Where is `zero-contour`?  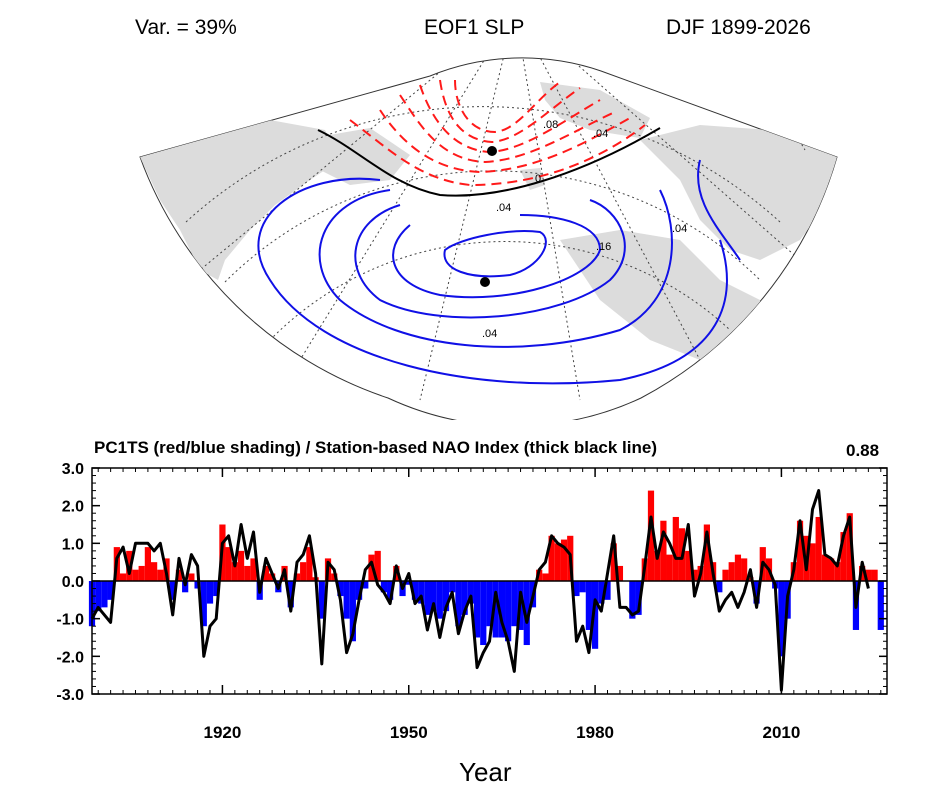 zero-contour is located at coordinates (489, 162).